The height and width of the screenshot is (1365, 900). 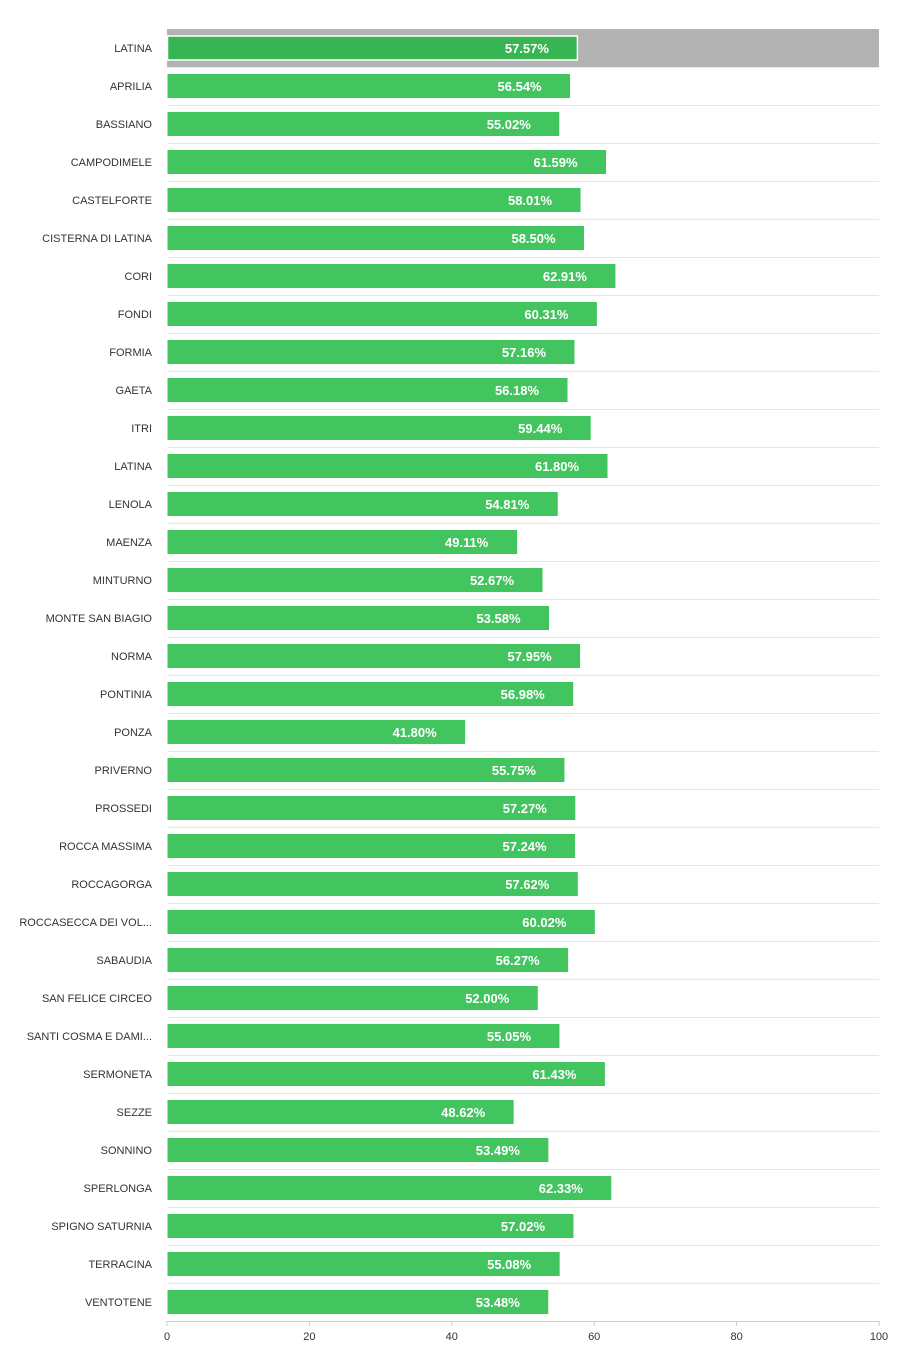 I want to click on value-label-0: 57.57%, so click(x=527, y=48).